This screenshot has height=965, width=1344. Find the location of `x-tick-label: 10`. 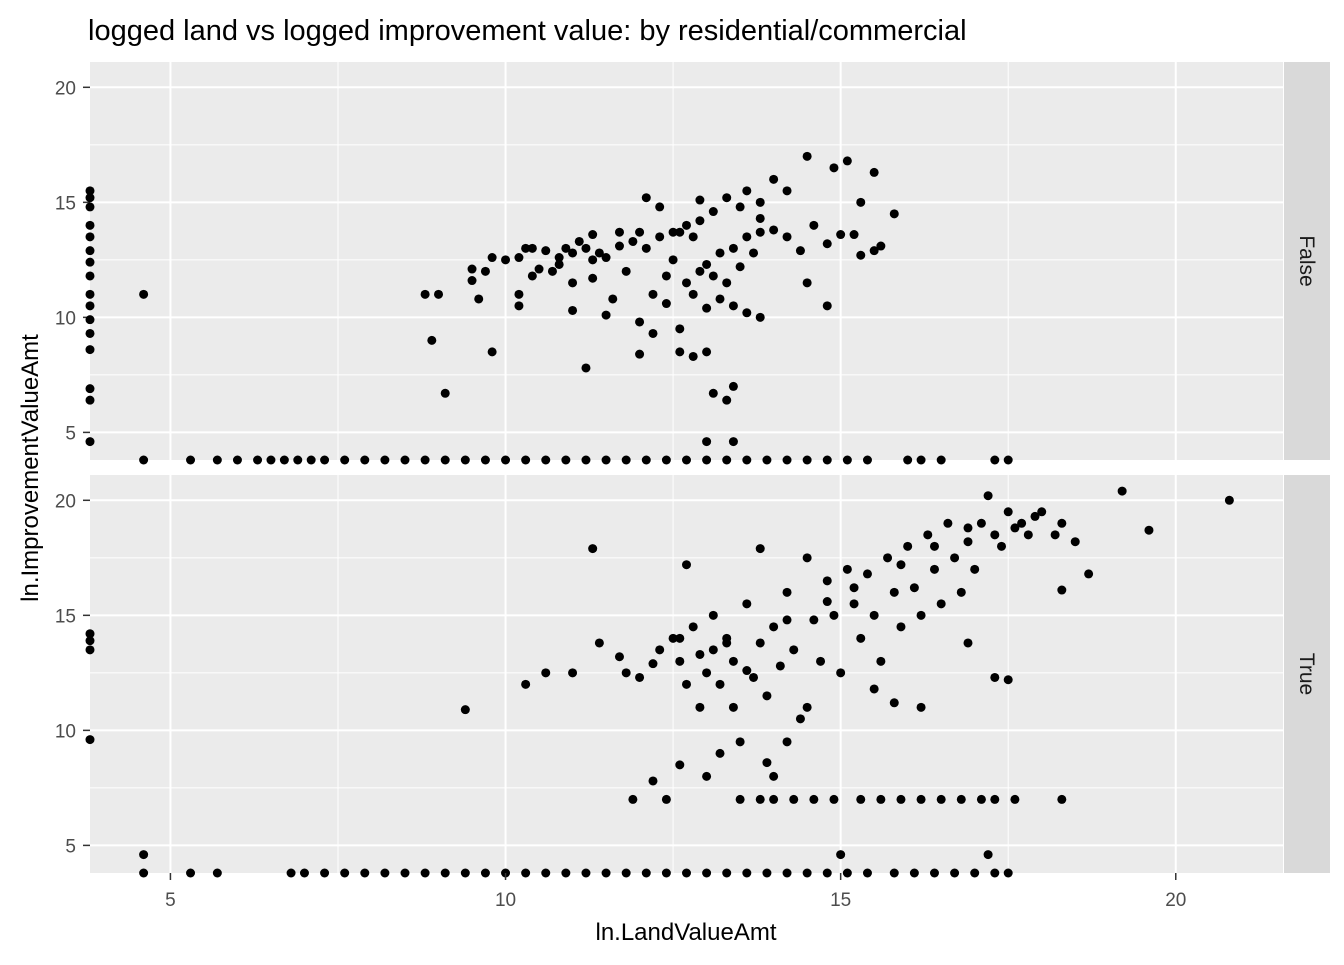

x-tick-label: 10 is located at coordinates (505, 900).